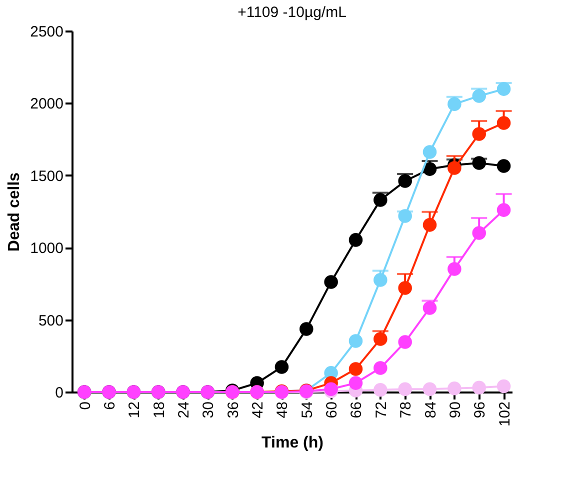 The width and height of the screenshot is (562, 486). What do you see at coordinates (135, 410) in the screenshot?
I see `x-tick-label: 12` at bounding box center [135, 410].